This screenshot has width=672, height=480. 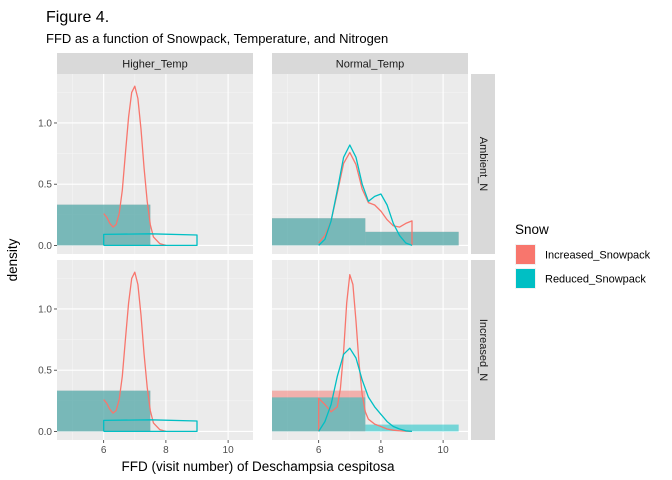 I want to click on strip-label: Ambient_N, so click(x=483, y=164).